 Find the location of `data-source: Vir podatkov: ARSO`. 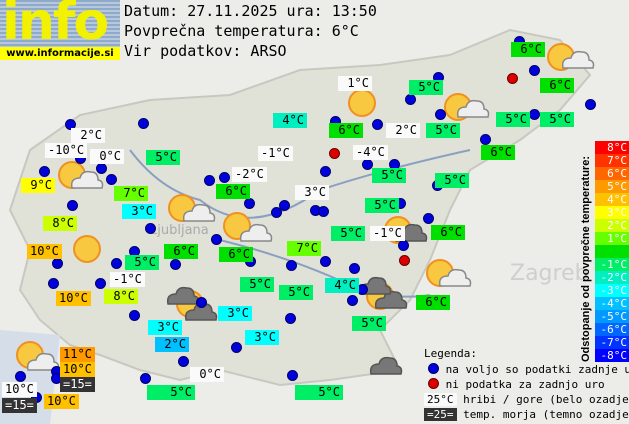

data-source: Vir podatkov: ARSO is located at coordinates (205, 51).